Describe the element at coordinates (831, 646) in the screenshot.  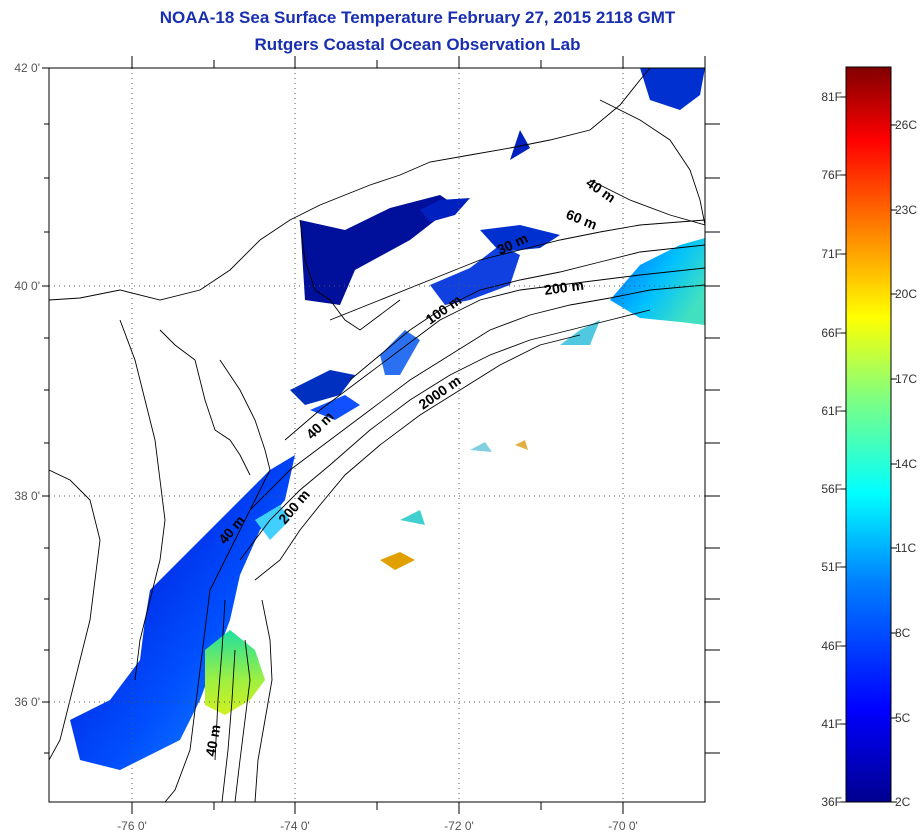
I see `colorbar-label-f: 46F` at that location.